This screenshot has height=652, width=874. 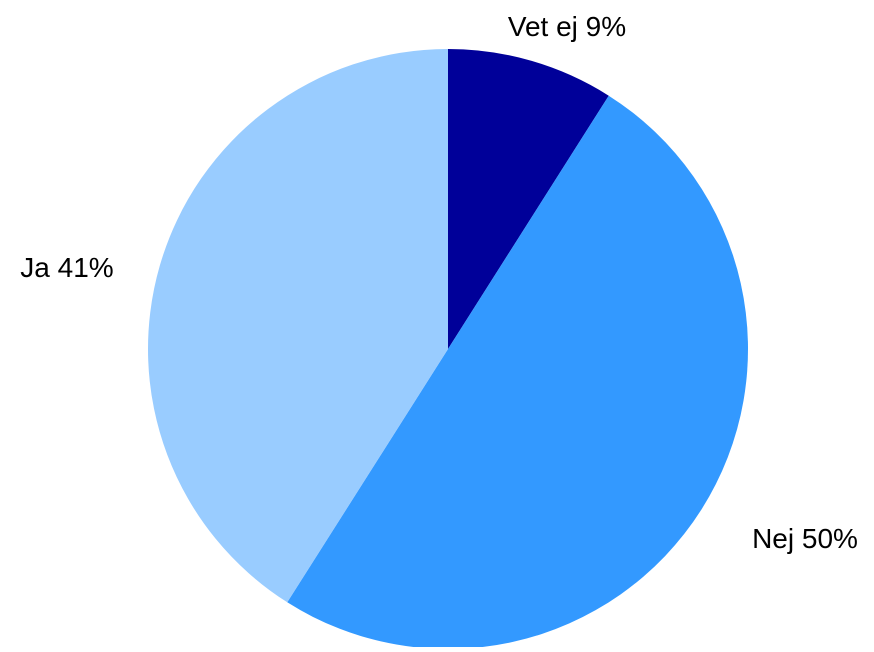 I want to click on slice-label-vet-ej: Vet ej 9%, so click(x=567, y=26).